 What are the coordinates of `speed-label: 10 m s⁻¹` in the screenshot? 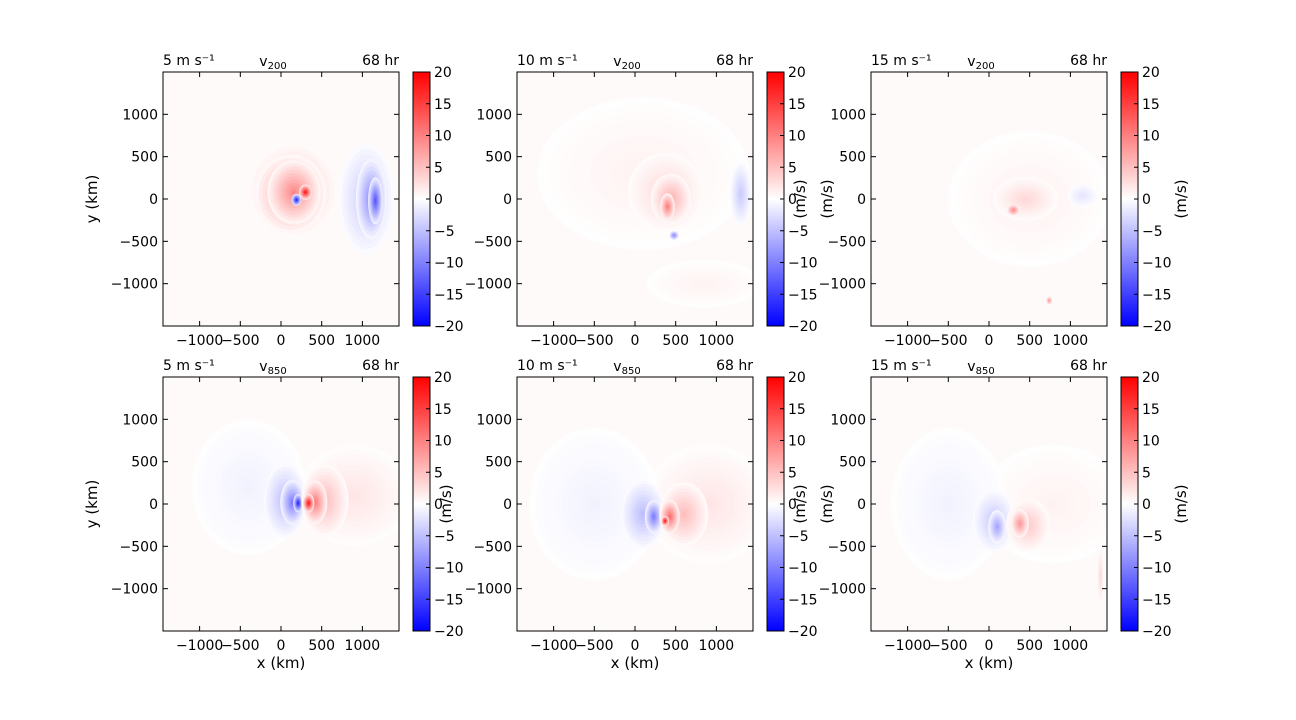 It's located at (547, 61).